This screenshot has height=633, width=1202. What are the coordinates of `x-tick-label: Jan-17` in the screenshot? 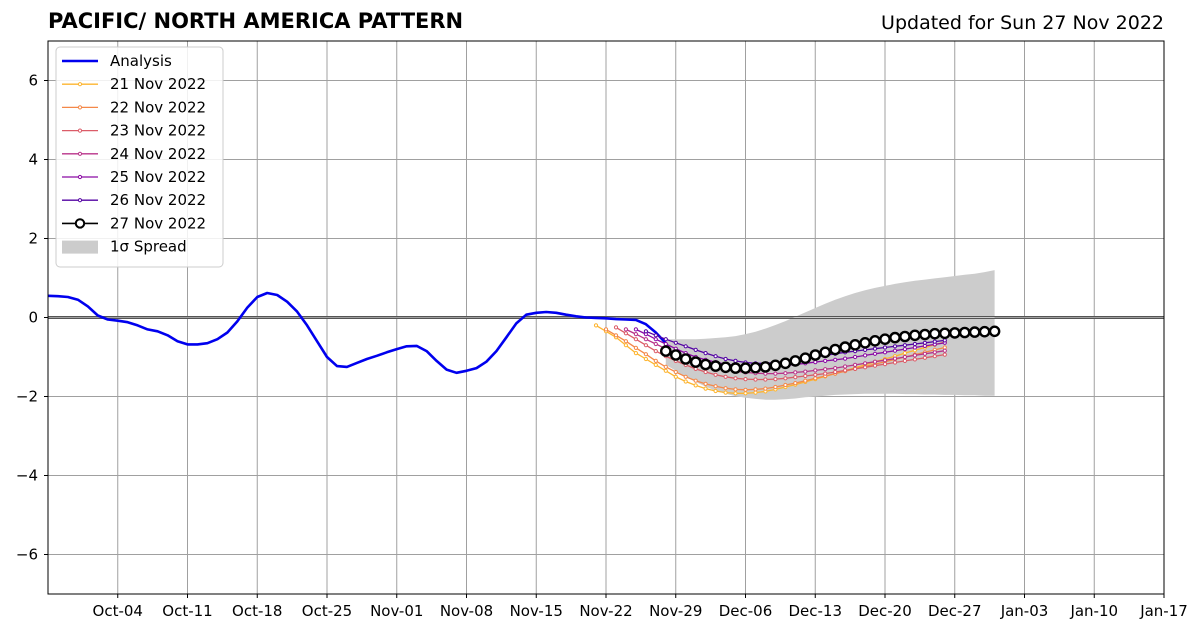 It's located at (1163, 611).